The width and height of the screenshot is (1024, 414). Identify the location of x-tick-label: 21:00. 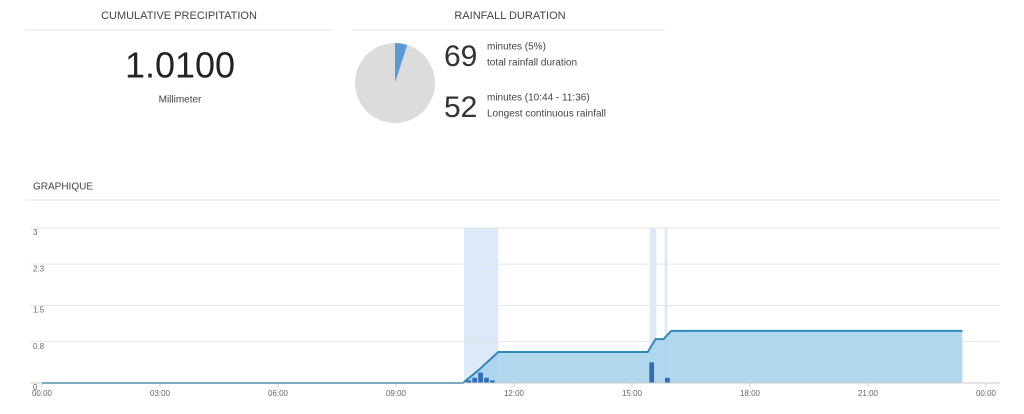
(868, 393).